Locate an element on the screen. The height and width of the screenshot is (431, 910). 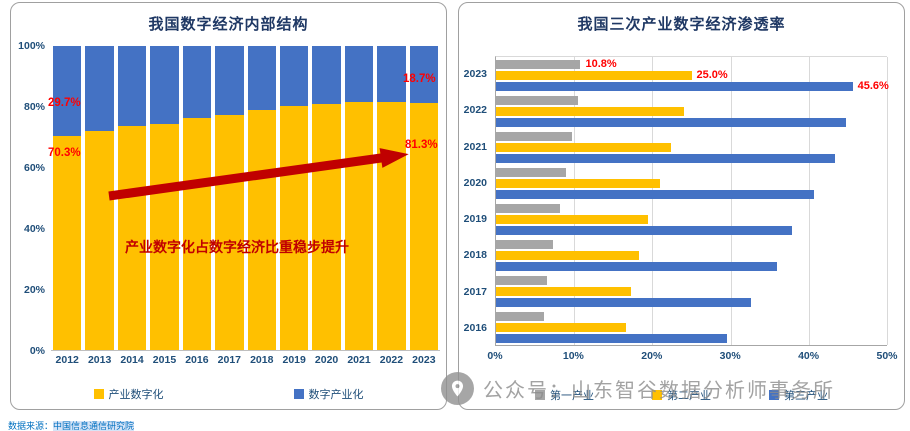
x-axis-year-label: 2016 is located at coordinates (197, 360).